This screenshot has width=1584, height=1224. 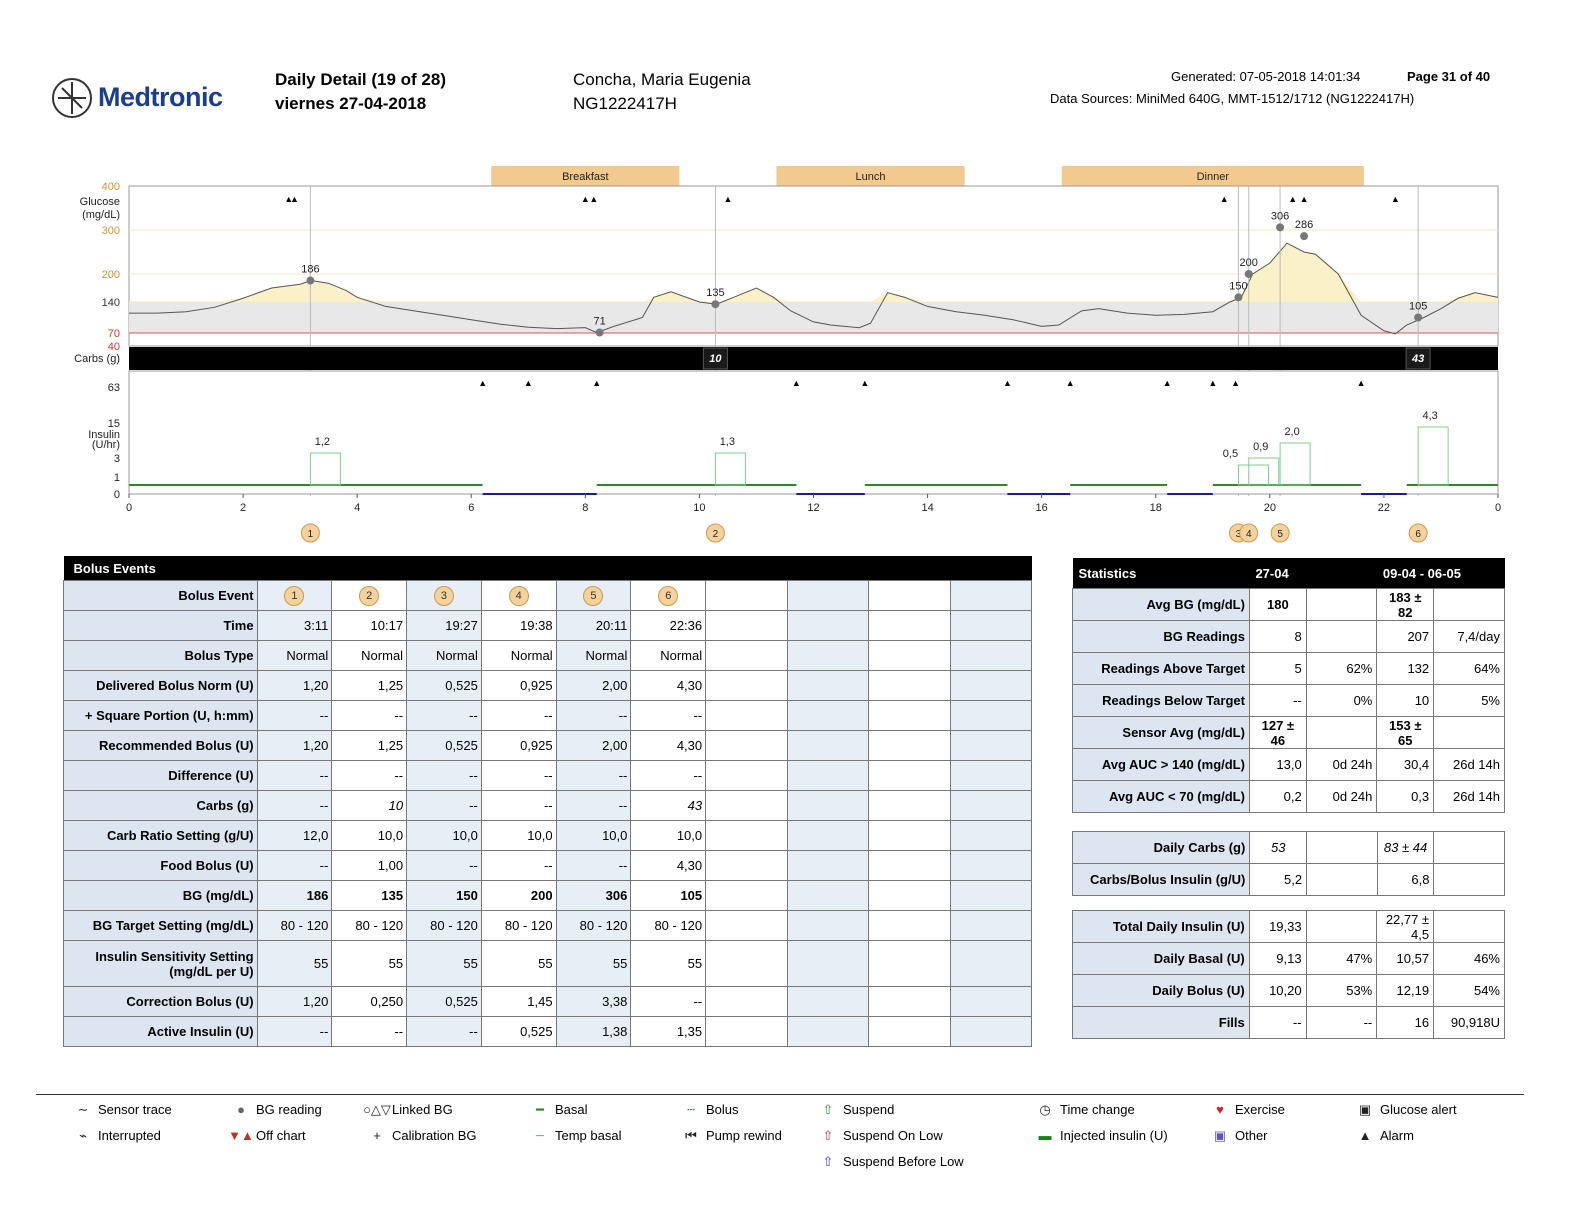 I want to click on stats-value: 183 ± 82, so click(x=1405, y=604).